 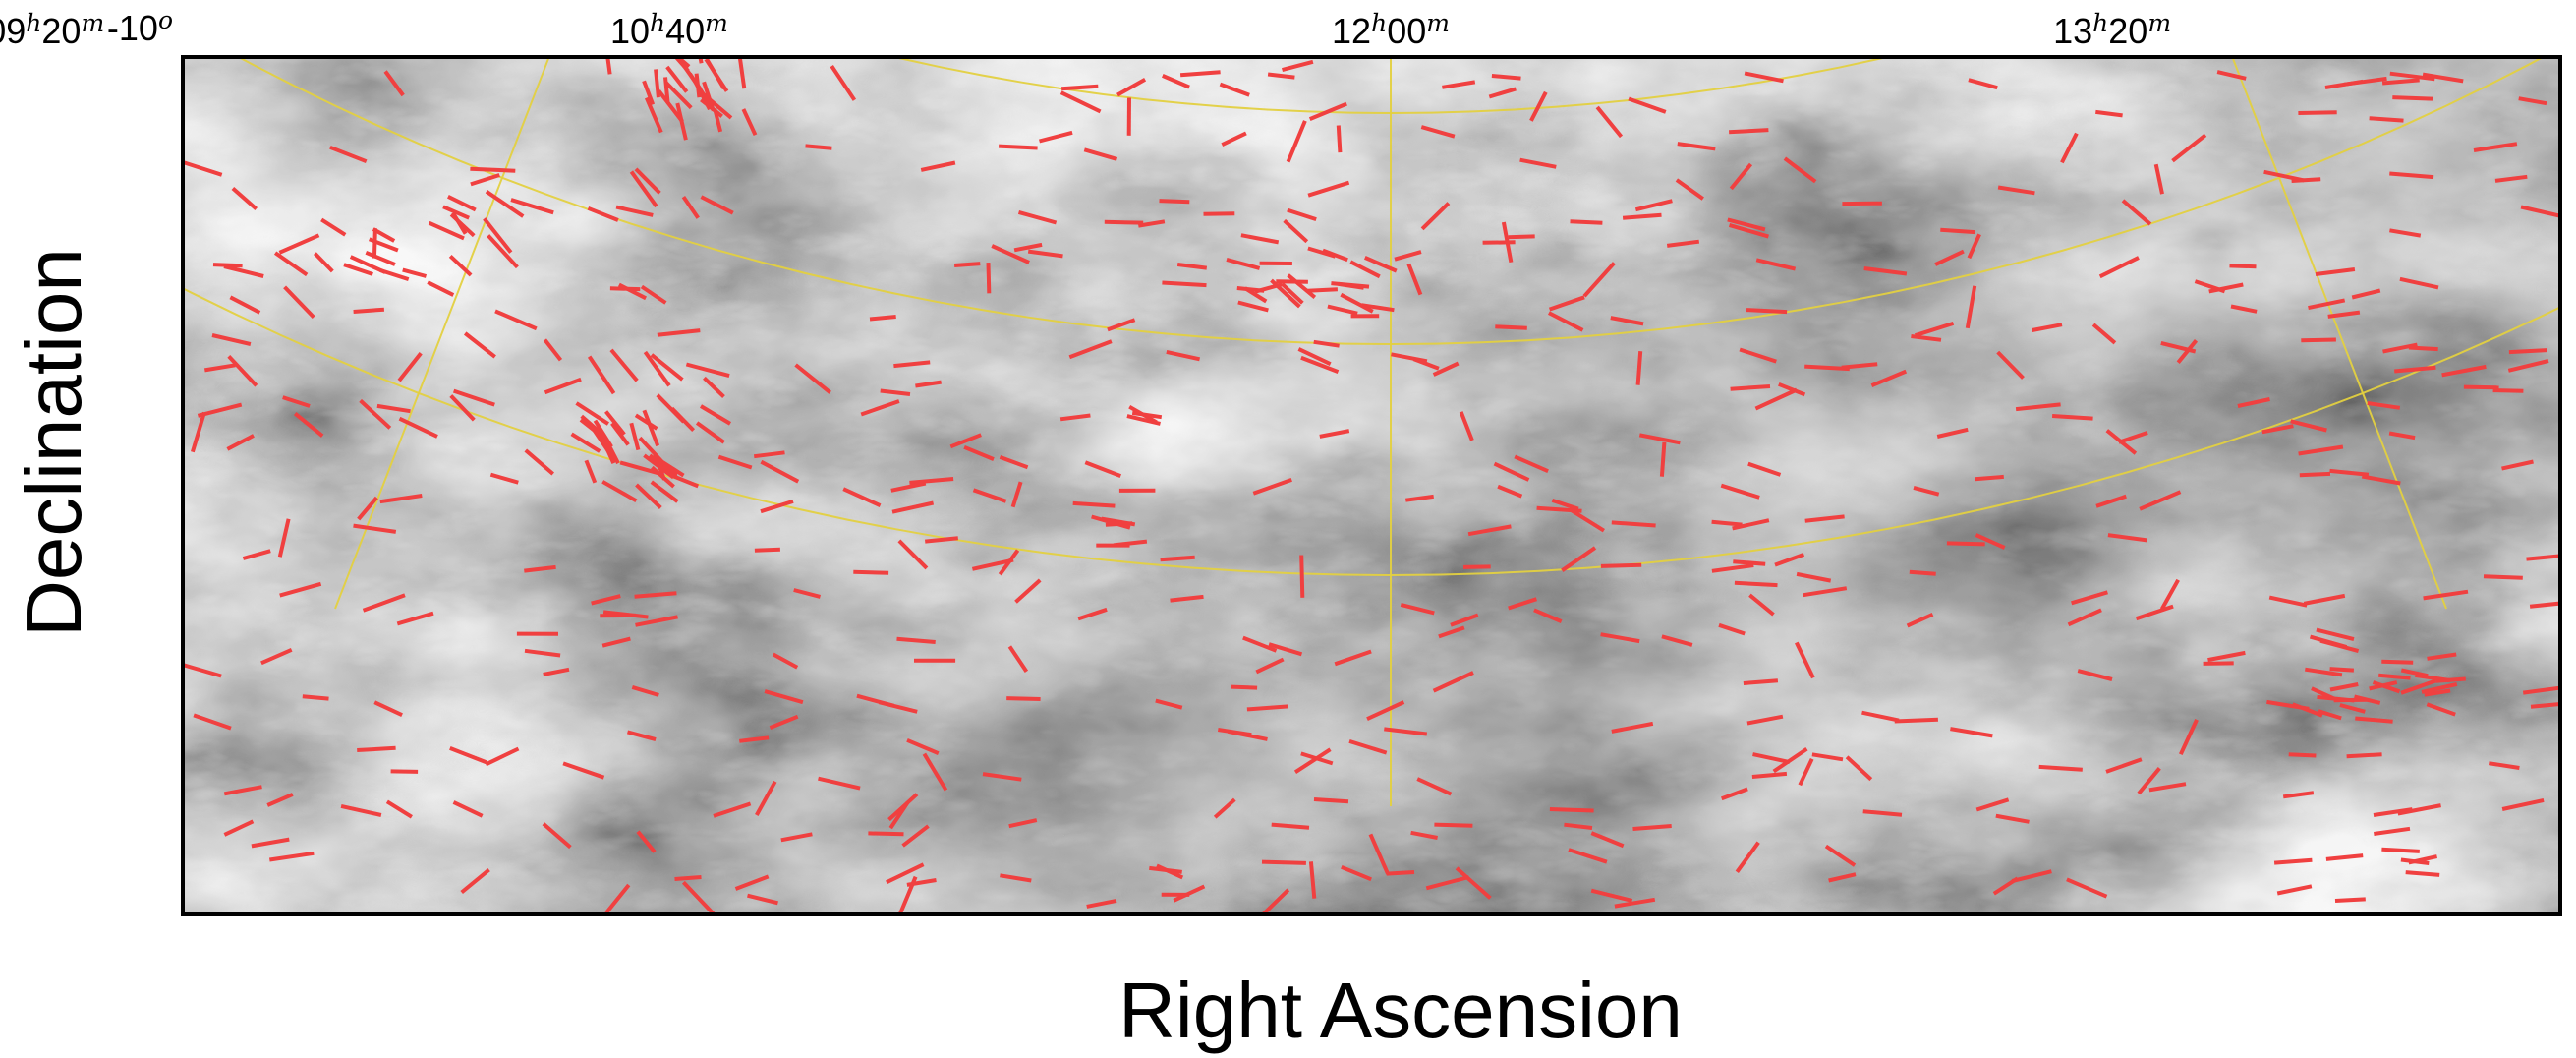 I want to click on x-tick-label: 13h20m, so click(x=2112, y=30).